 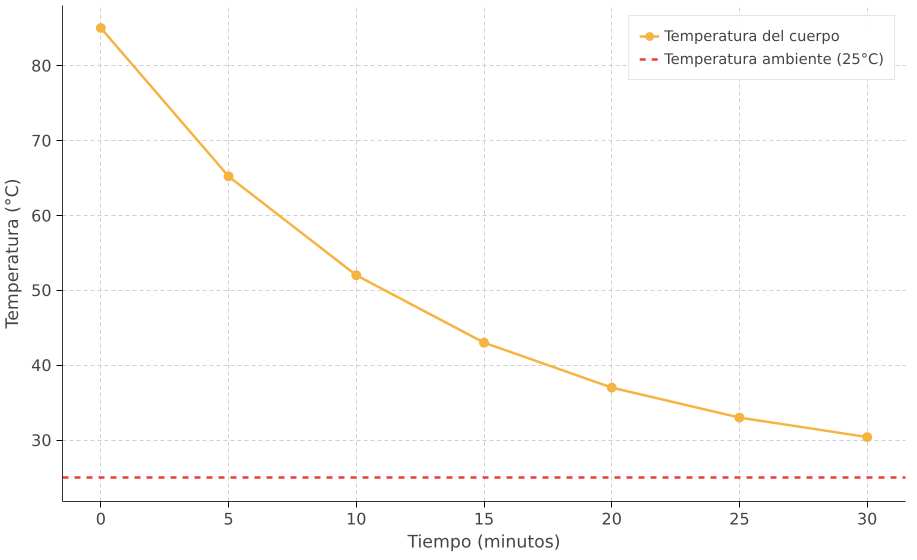 What do you see at coordinates (752, 36) in the screenshot?
I see `legend-label: Temperatura del cuerpo` at bounding box center [752, 36].